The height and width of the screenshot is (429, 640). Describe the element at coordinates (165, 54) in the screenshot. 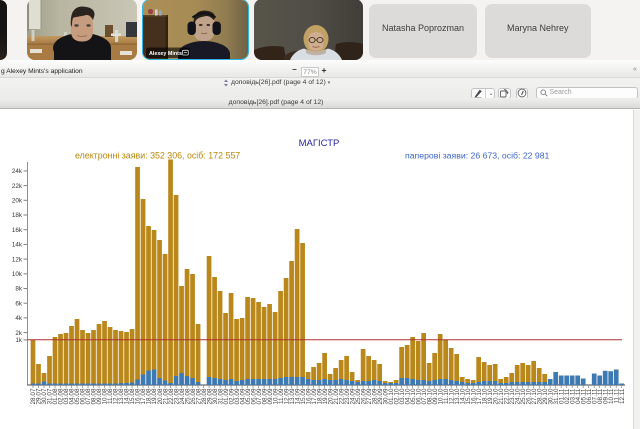

I see `svg-text: Alexey Mints` at that location.